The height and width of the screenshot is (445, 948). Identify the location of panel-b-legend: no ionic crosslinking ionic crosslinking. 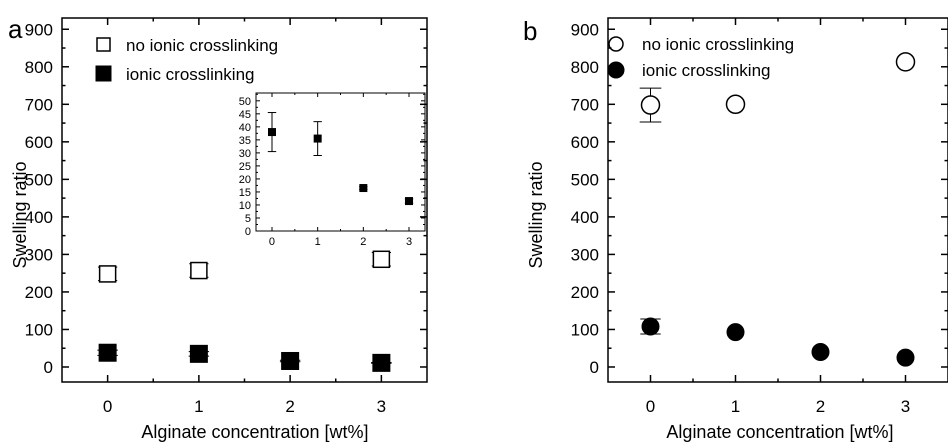
(700, 57).